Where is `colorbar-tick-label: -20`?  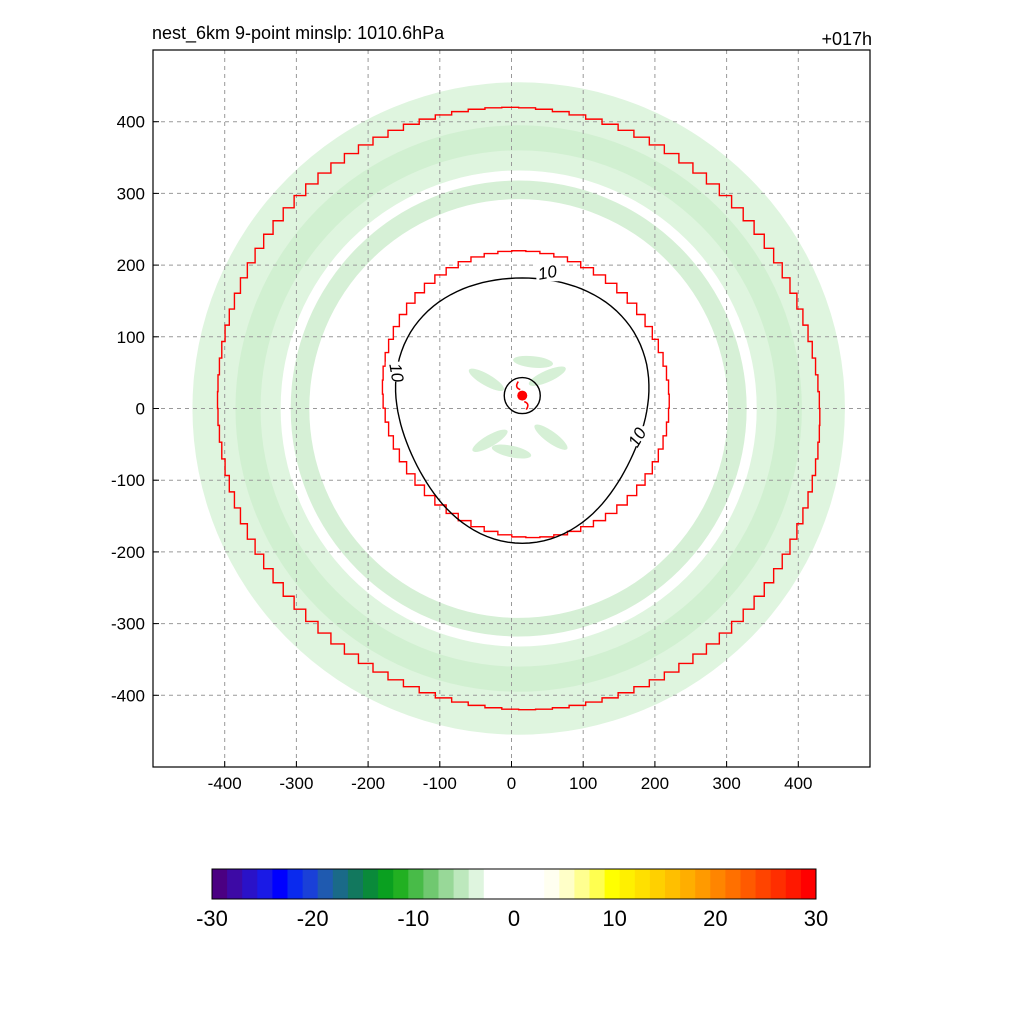 colorbar-tick-label: -20 is located at coordinates (313, 918).